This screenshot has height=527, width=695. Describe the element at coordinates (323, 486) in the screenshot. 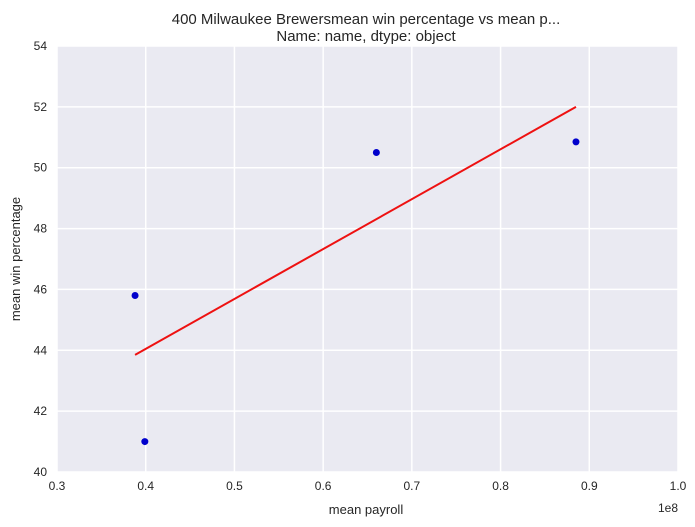

I see `x-tick-label: 0.6` at that location.